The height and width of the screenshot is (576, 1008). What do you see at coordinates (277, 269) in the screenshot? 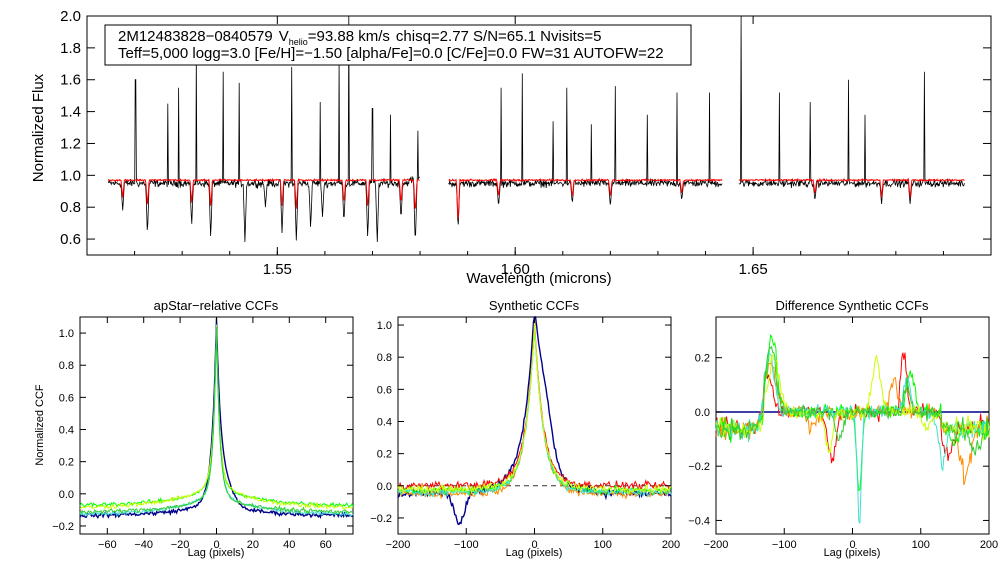
I see `xtick-label: 1.55` at bounding box center [277, 269].